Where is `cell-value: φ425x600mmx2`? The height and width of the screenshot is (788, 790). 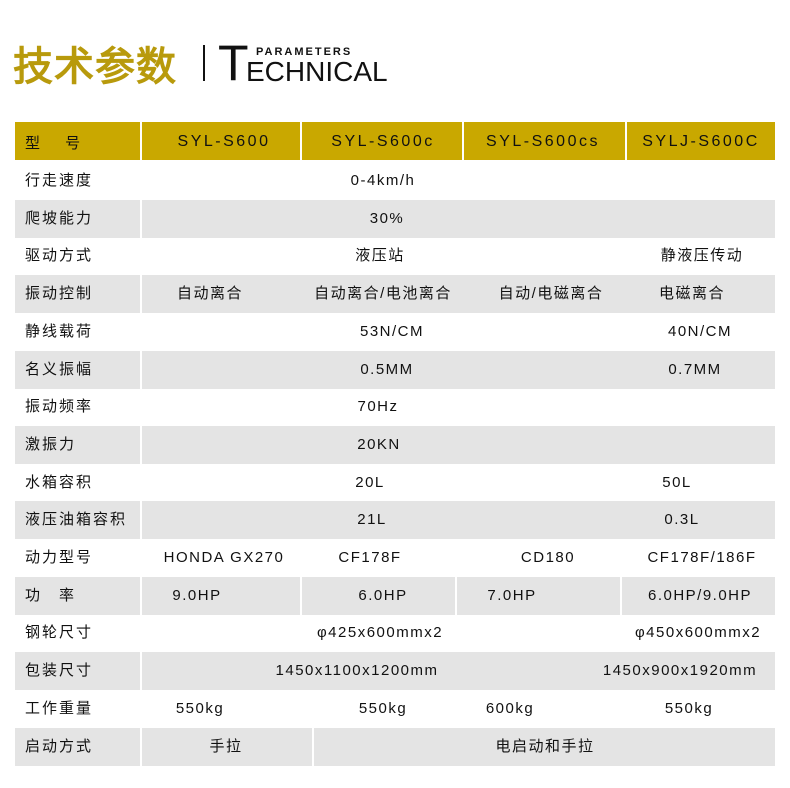
cell-value: φ425x600mmx2 is located at coordinates (380, 633).